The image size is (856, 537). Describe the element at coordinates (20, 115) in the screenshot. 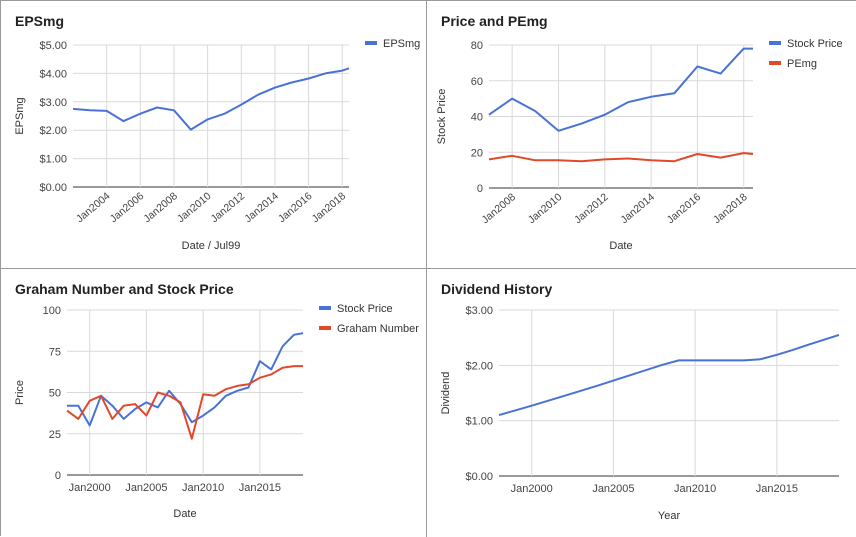

I see `y-axis-title: EPSmg` at that location.